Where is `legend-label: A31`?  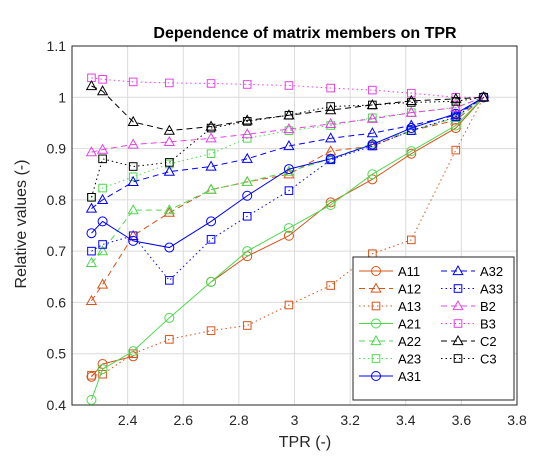 legend-label: A31 is located at coordinates (409, 376).